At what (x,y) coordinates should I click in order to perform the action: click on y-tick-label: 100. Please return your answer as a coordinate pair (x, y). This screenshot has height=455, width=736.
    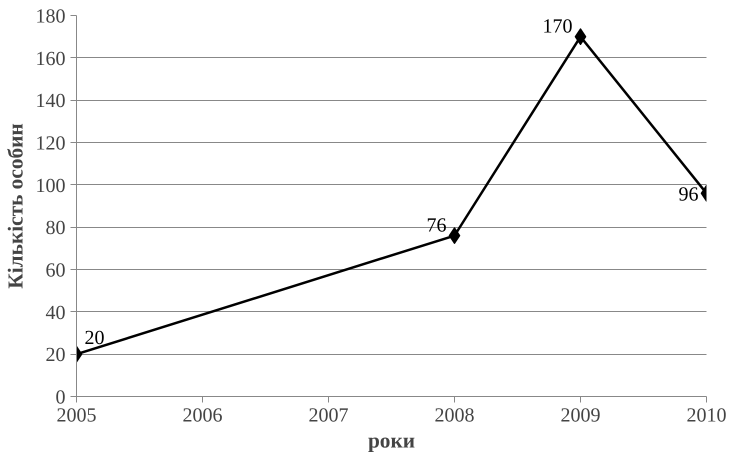
    Looking at the image, I should click on (51, 185).